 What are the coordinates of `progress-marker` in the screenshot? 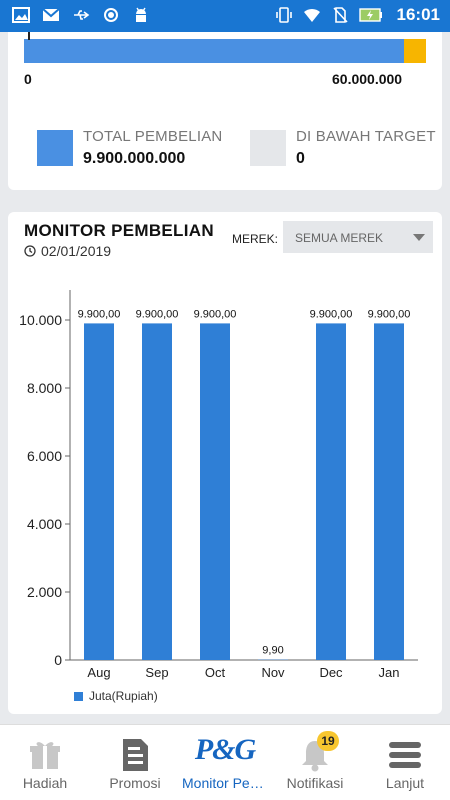 It's located at (29, 36).